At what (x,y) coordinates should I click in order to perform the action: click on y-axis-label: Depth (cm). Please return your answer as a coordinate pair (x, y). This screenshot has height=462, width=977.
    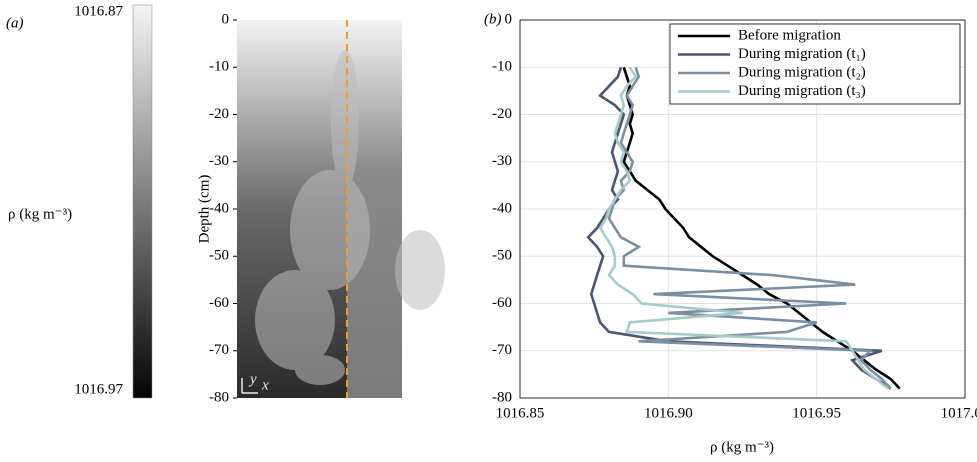
    Looking at the image, I should click on (204, 209).